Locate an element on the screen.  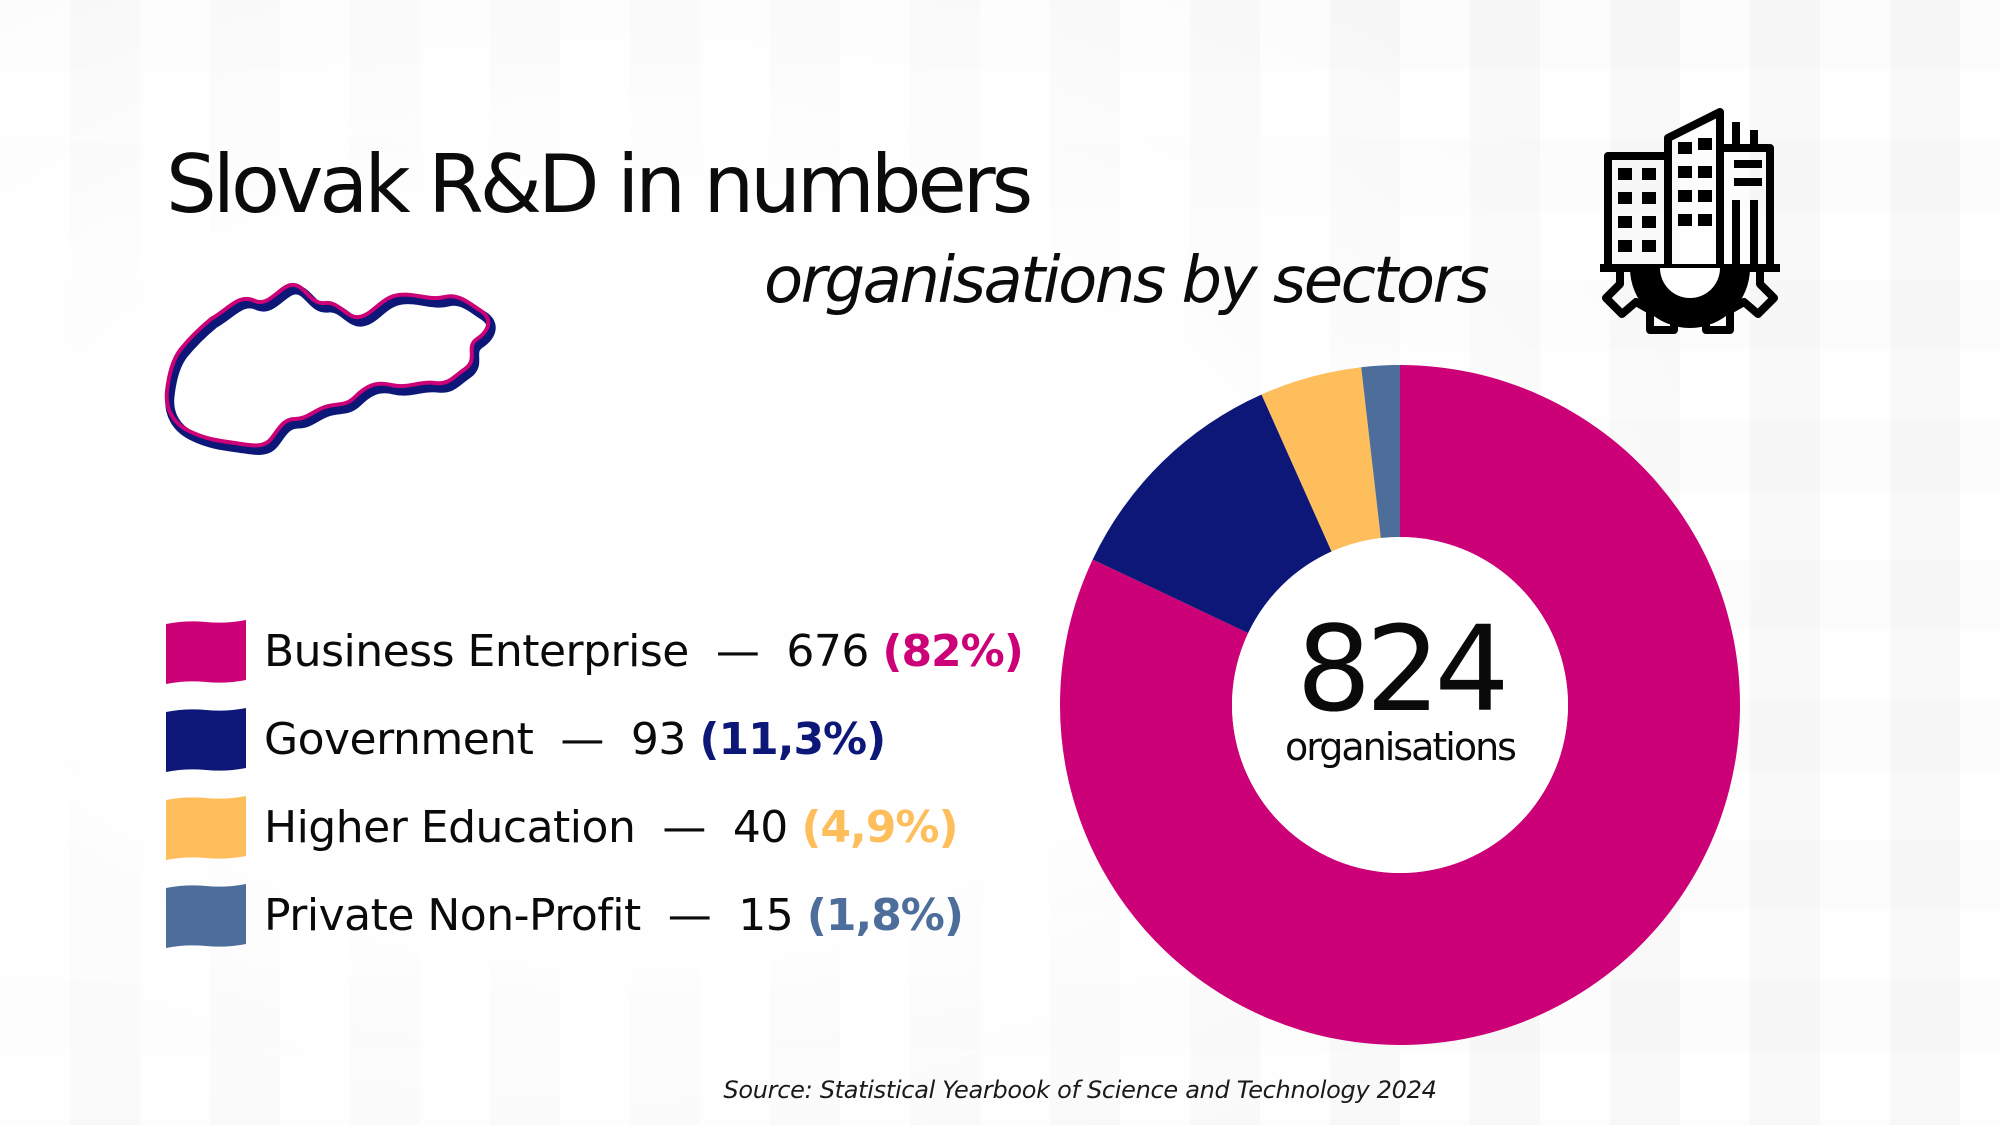
legend-label-business-enterprise: Business Enterprise is located at coordinates (476, 651).